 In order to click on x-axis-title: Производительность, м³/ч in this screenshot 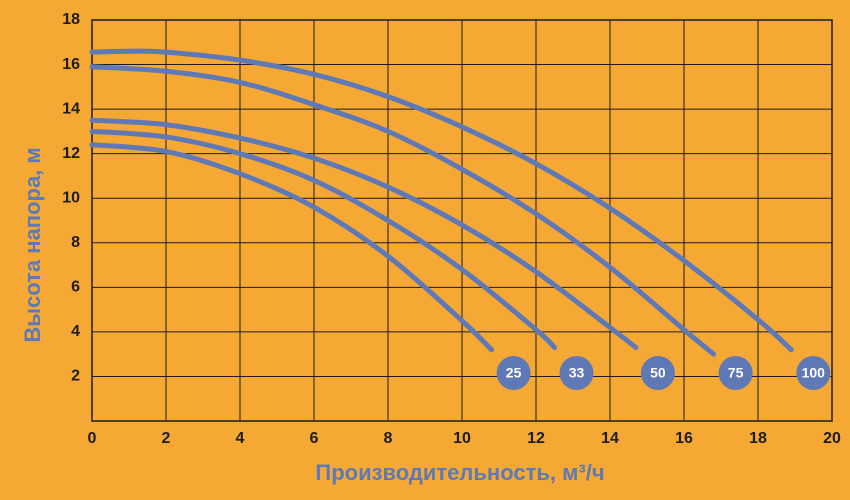, I will do `click(459, 472)`.